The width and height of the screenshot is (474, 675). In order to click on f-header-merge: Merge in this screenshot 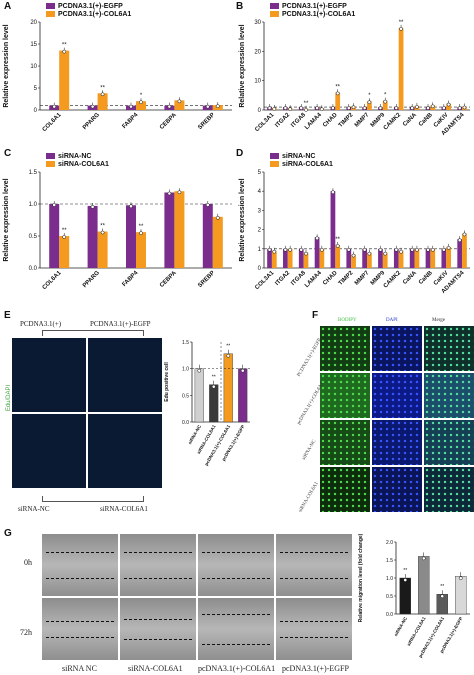, I will do `click(438, 320)`.